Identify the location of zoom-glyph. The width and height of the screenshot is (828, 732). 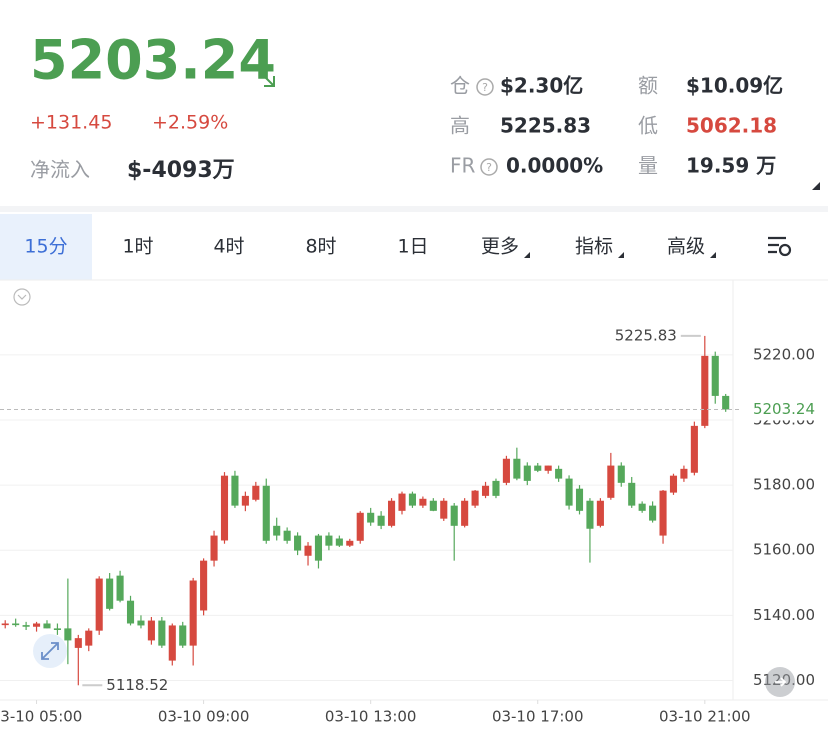
(50, 651).